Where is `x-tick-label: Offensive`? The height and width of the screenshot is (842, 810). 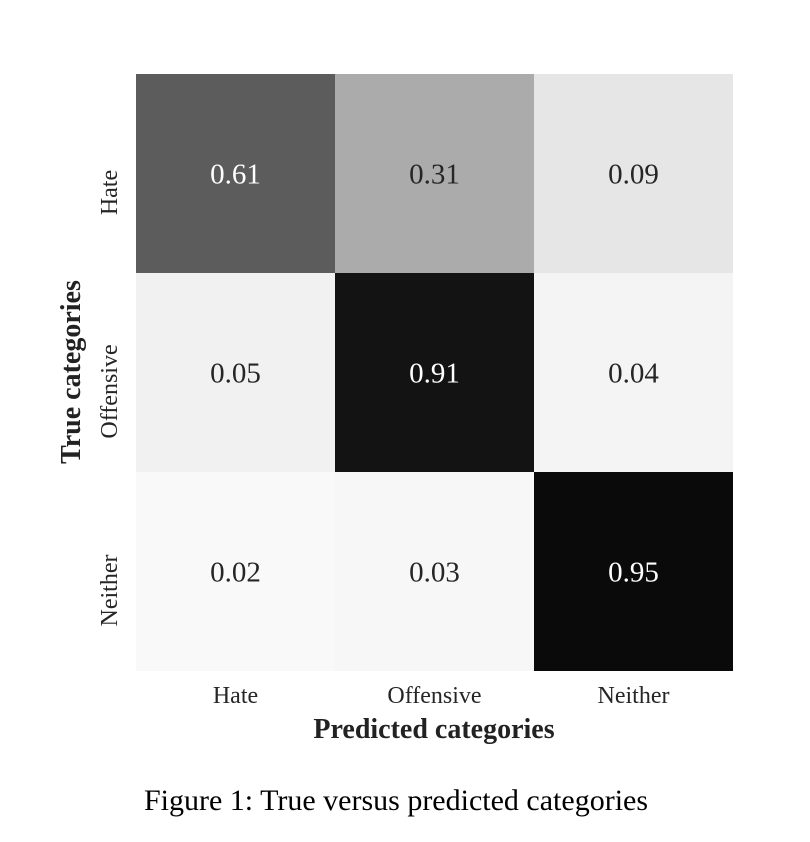 x-tick-label: Offensive is located at coordinates (434, 696).